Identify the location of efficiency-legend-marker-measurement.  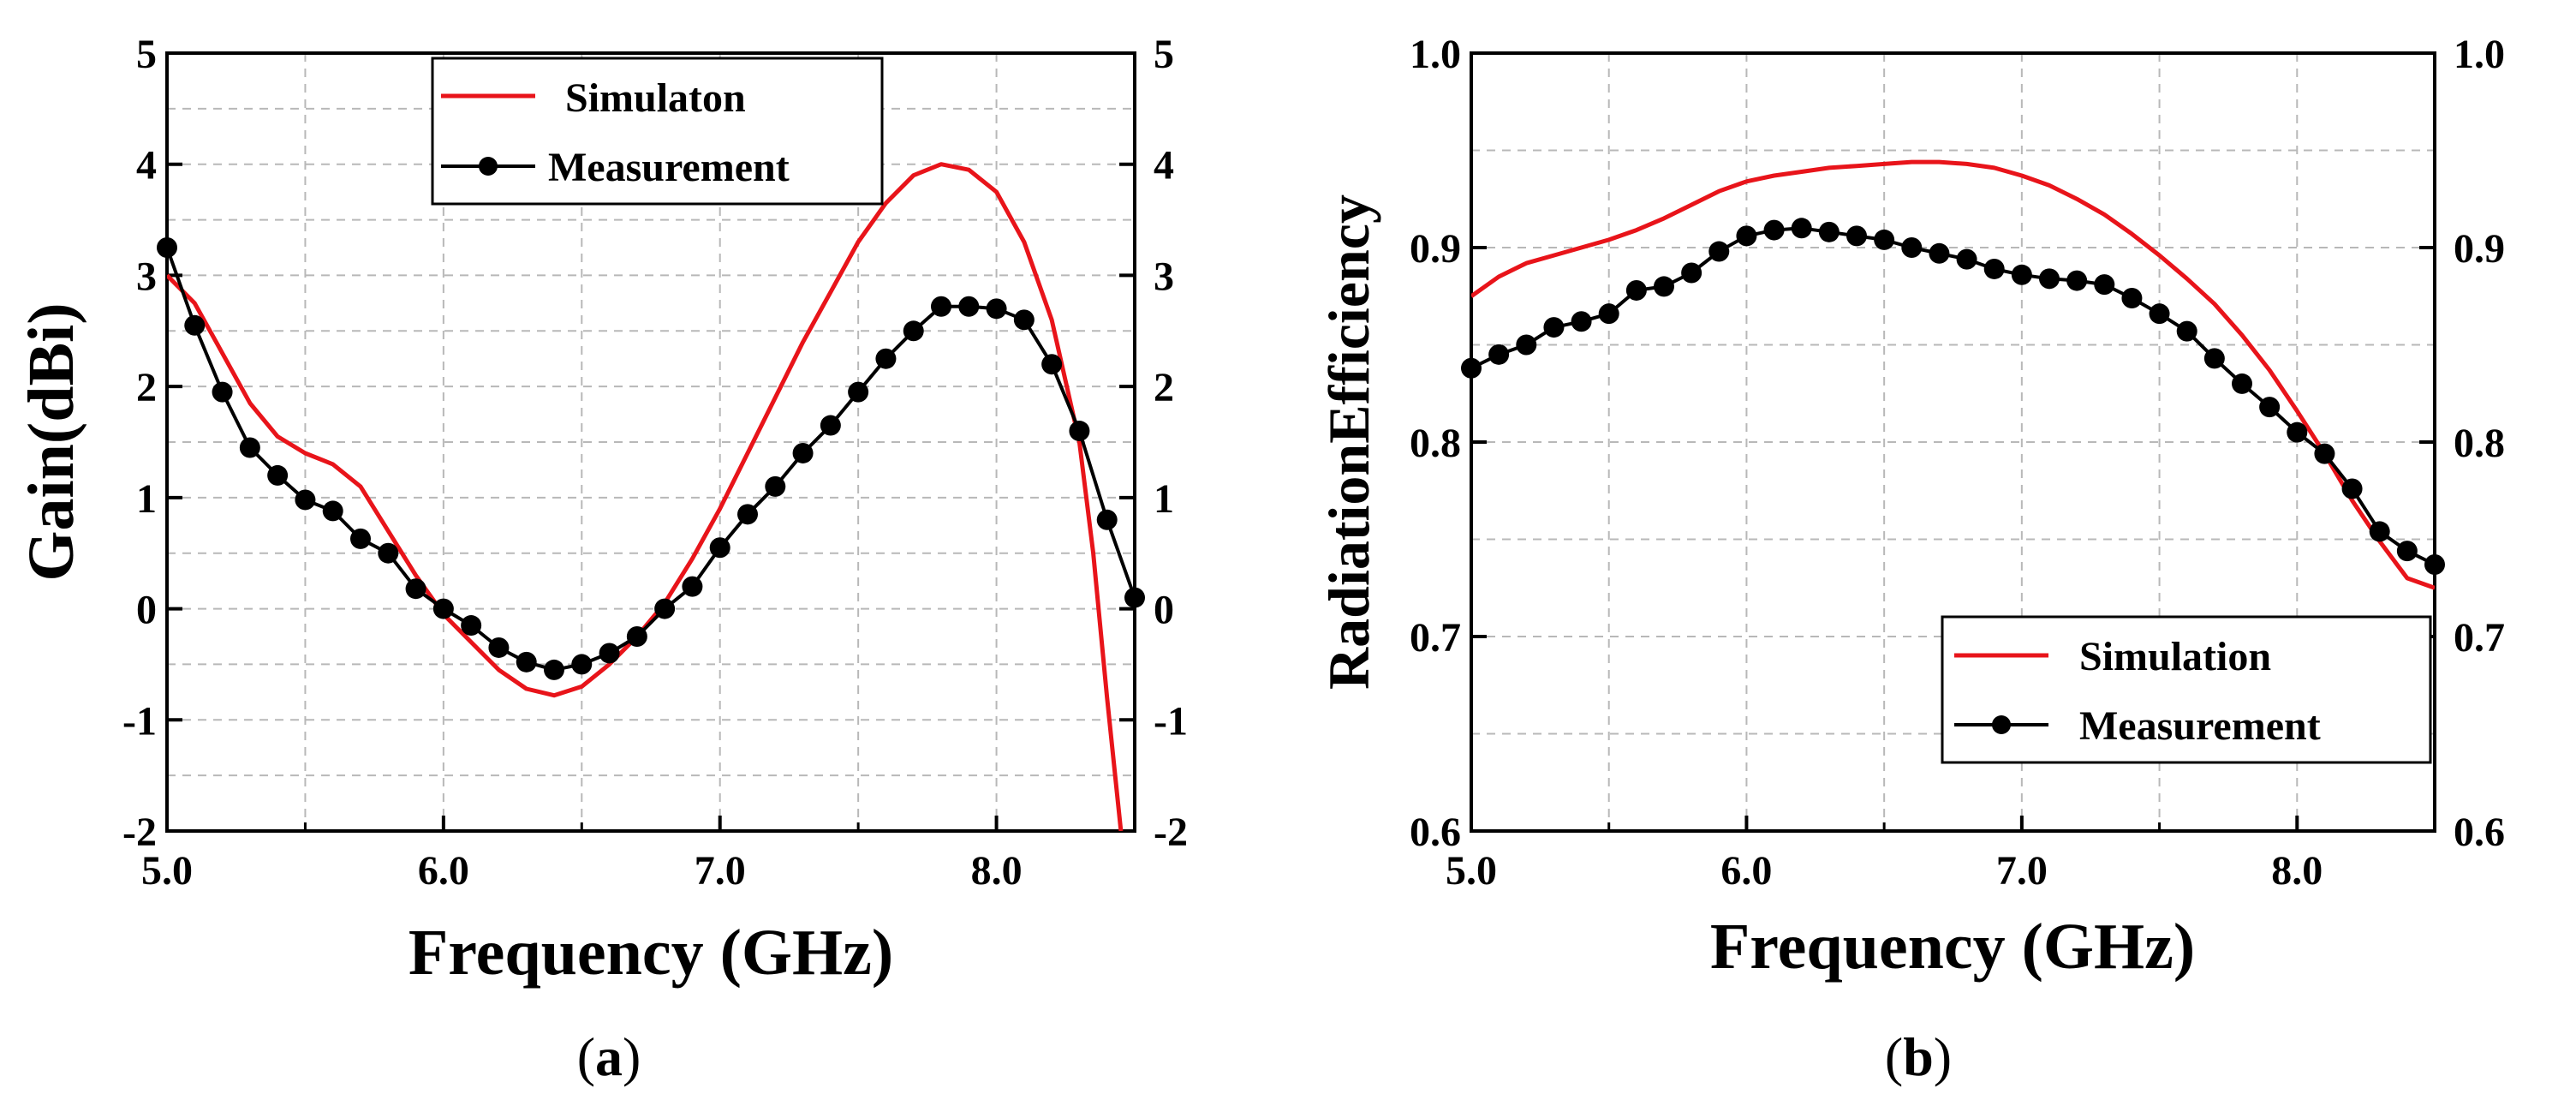
(2002, 724).